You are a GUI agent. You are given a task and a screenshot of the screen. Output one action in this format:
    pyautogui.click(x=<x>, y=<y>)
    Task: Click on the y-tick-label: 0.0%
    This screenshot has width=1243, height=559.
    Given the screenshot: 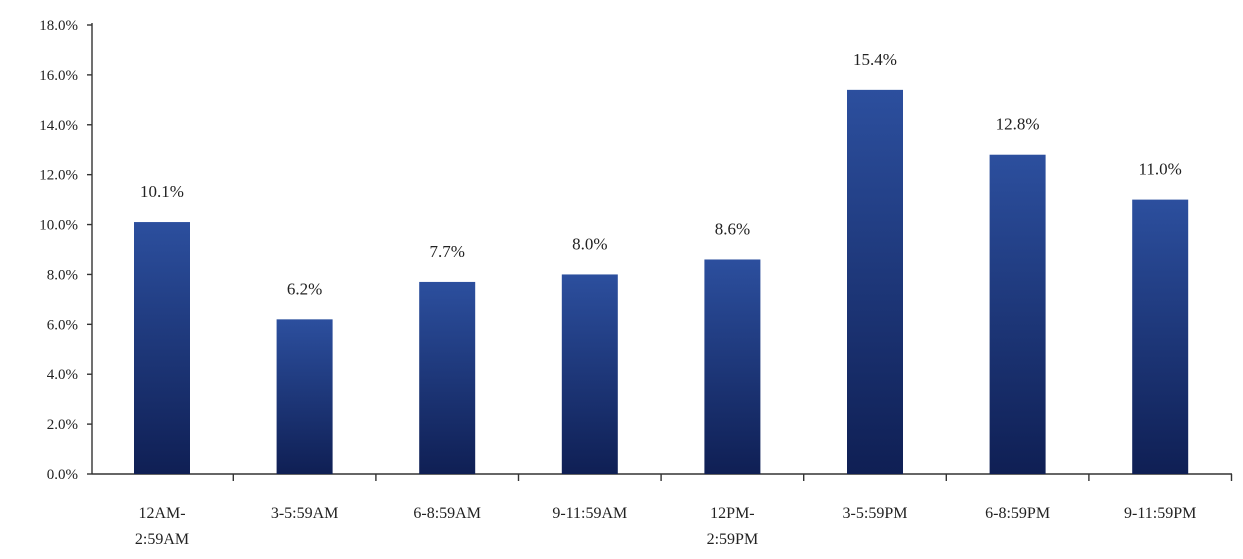 What is the action you would take?
    pyautogui.click(x=62, y=475)
    